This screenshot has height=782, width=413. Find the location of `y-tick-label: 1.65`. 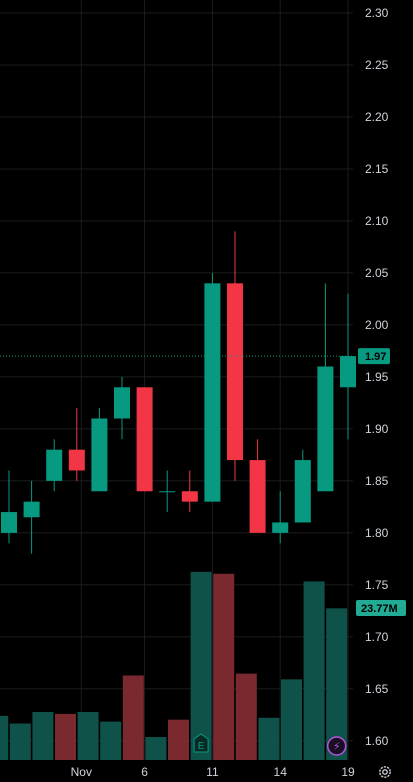

y-tick-label: 1.65 is located at coordinates (377, 689).